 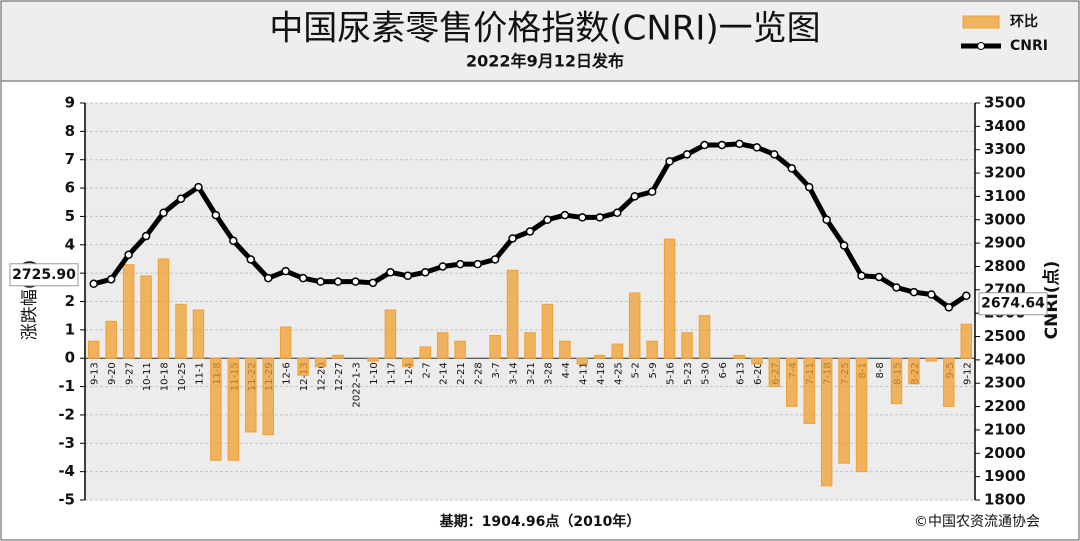 What do you see at coordinates (199, 373) in the screenshot?
I see `x-tick-label: 11-1` at bounding box center [199, 373].